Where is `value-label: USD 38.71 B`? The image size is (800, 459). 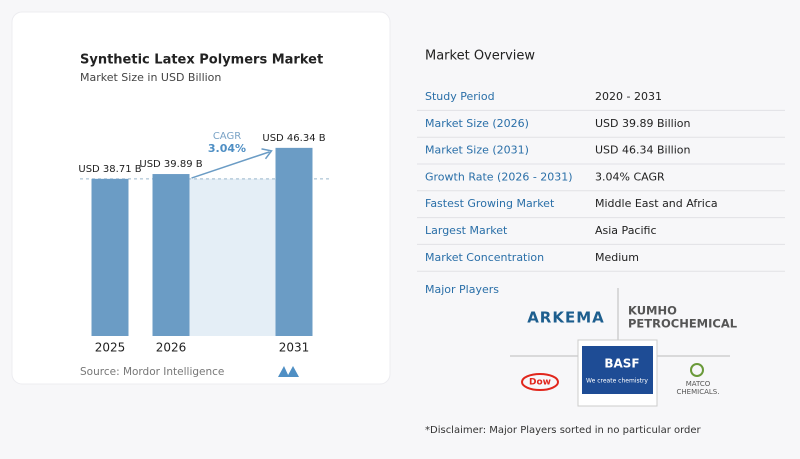
value-label: USD 38.71 B is located at coordinates (109, 169).